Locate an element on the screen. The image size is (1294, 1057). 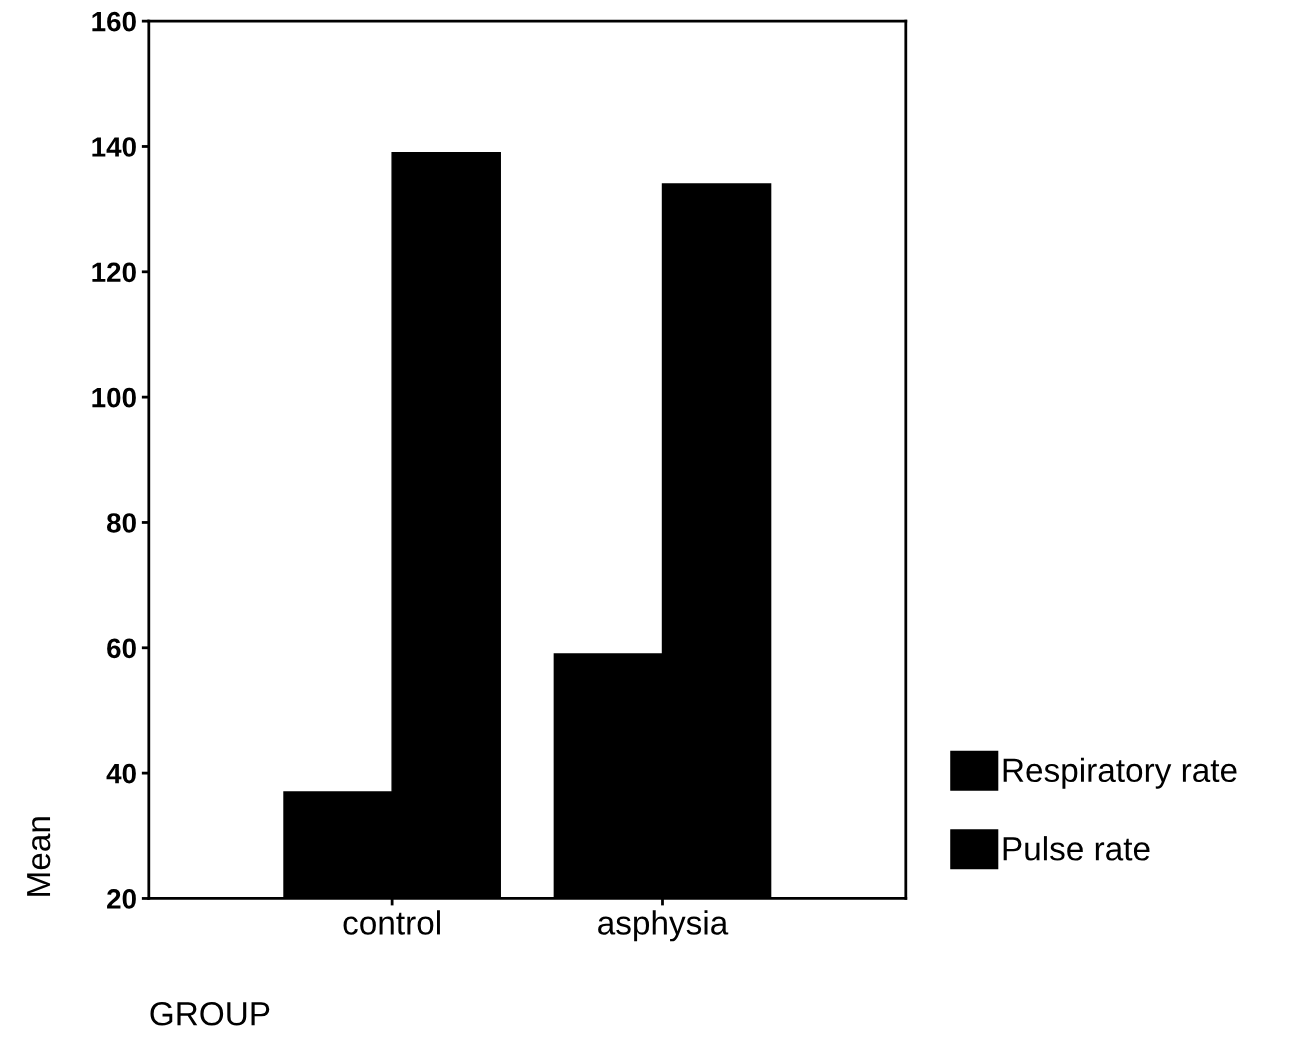
y-tick-label: 20 is located at coordinates (121, 899).